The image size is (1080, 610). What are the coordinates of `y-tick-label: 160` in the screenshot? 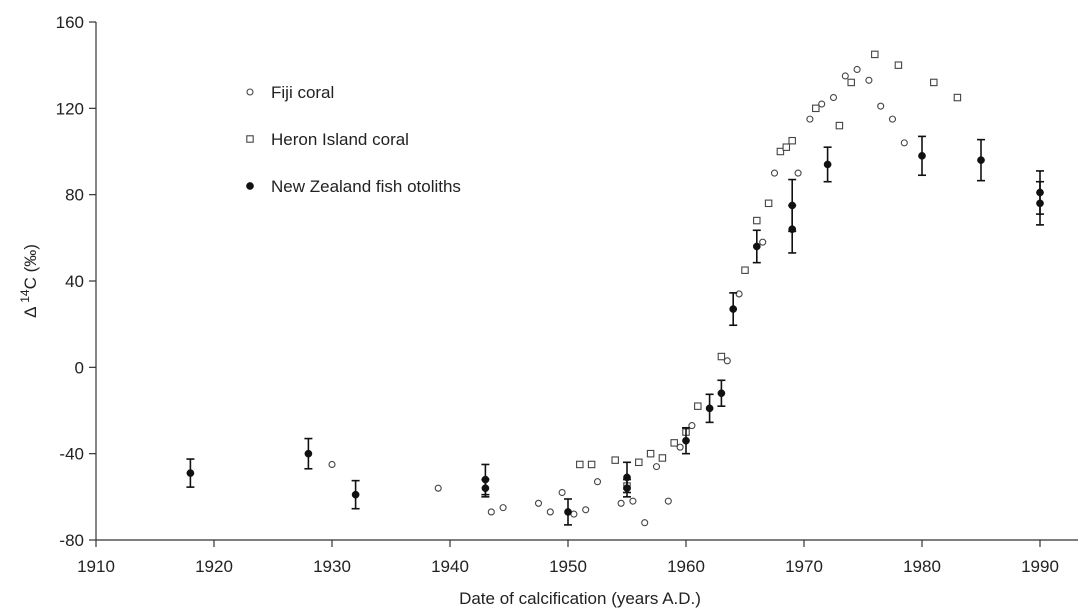 It's located at (70, 22).